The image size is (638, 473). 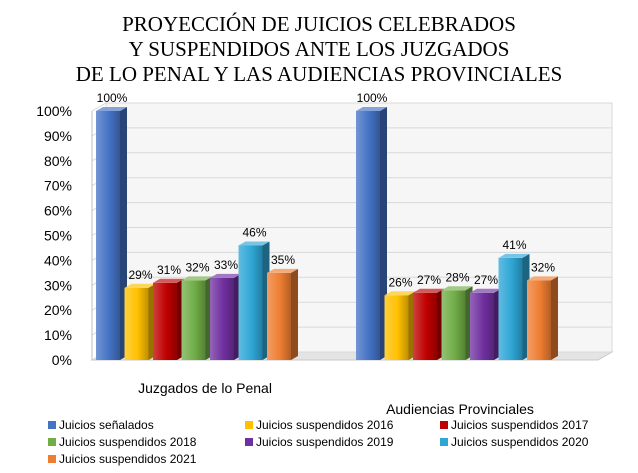 I want to click on y-tick-label: 50%, so click(x=58, y=236).